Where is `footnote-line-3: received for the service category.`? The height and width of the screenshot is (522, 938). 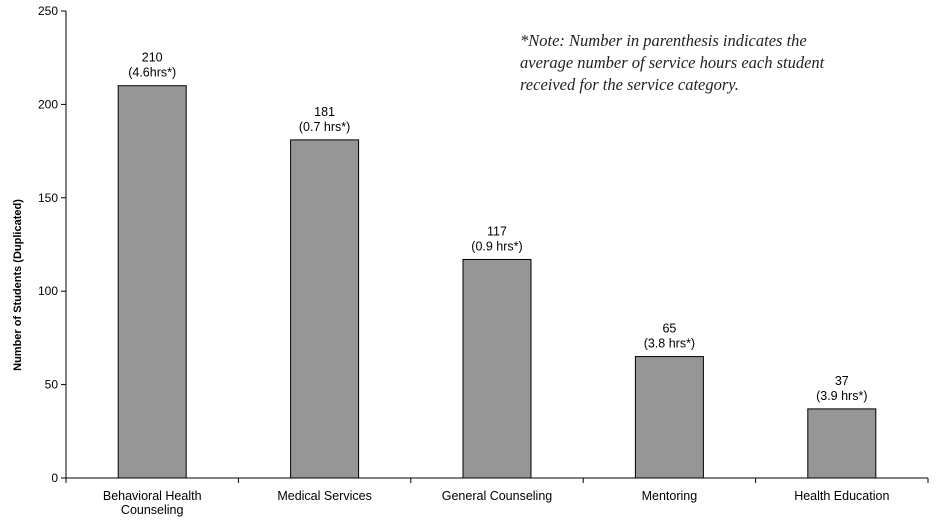
footnote-line-3: received for the service category. is located at coordinates (629, 84).